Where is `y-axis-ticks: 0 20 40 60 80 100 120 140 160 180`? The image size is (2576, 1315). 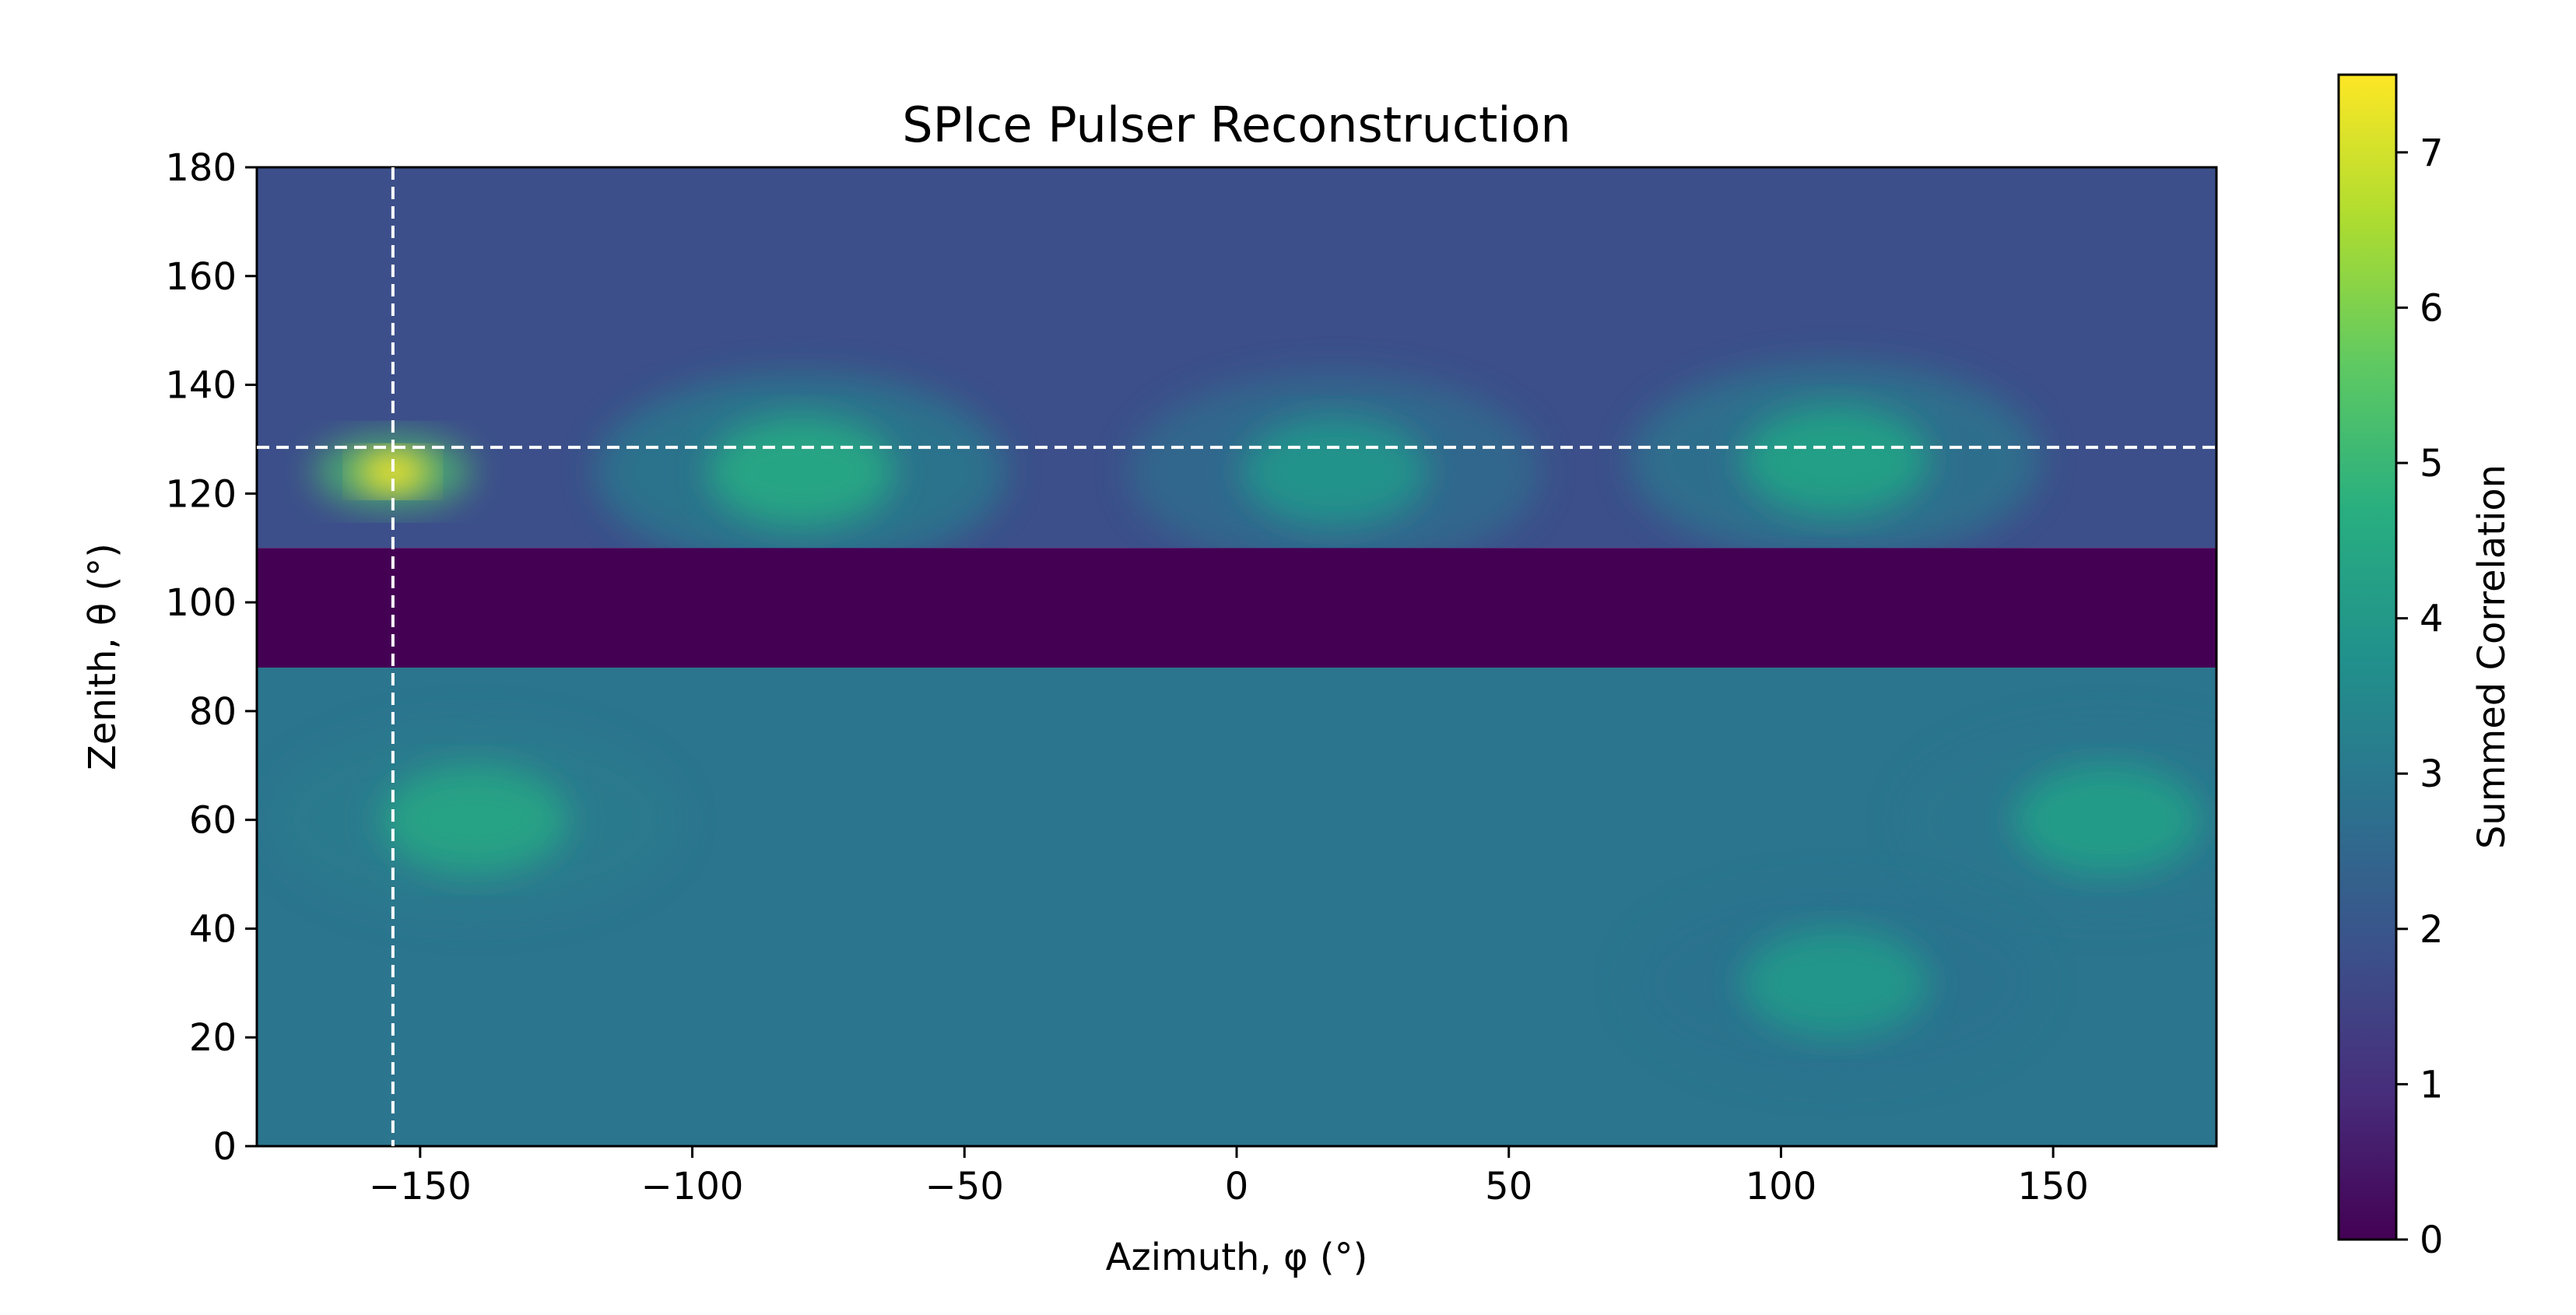 y-axis-ticks: 0 20 40 60 80 100 120 140 160 180 is located at coordinates (211, 658).